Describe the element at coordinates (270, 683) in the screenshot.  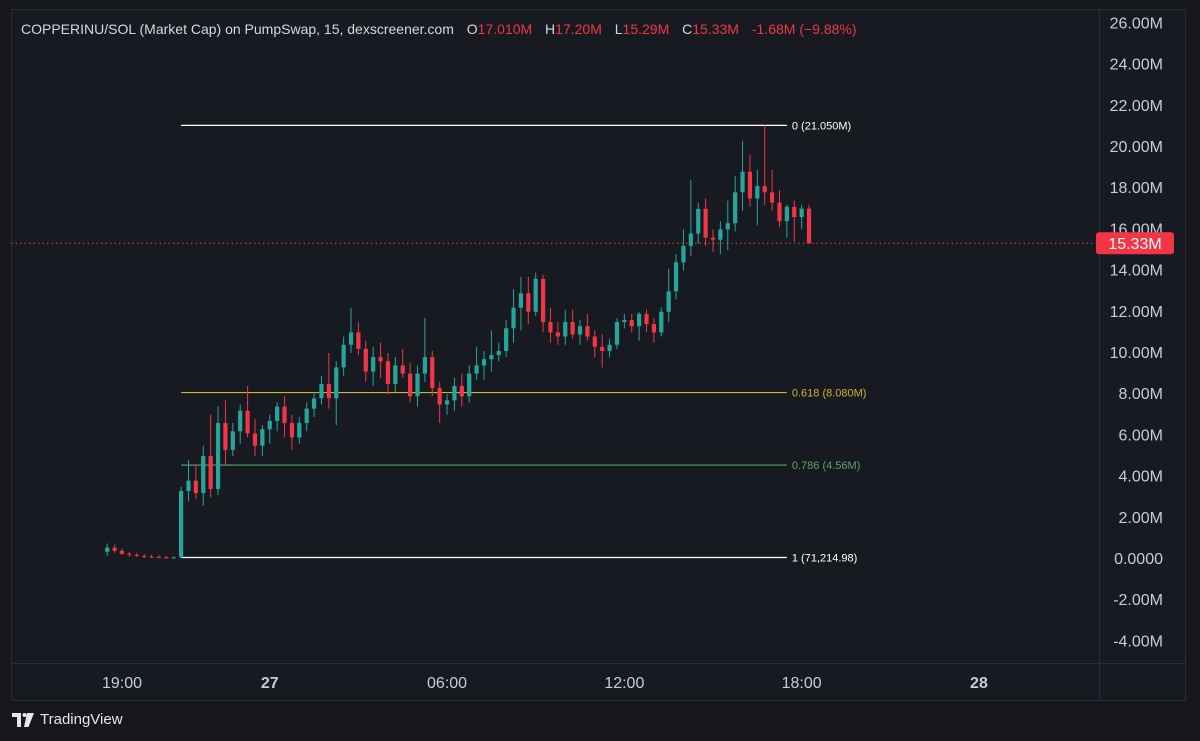
I see `x-tick-label: 27` at that location.